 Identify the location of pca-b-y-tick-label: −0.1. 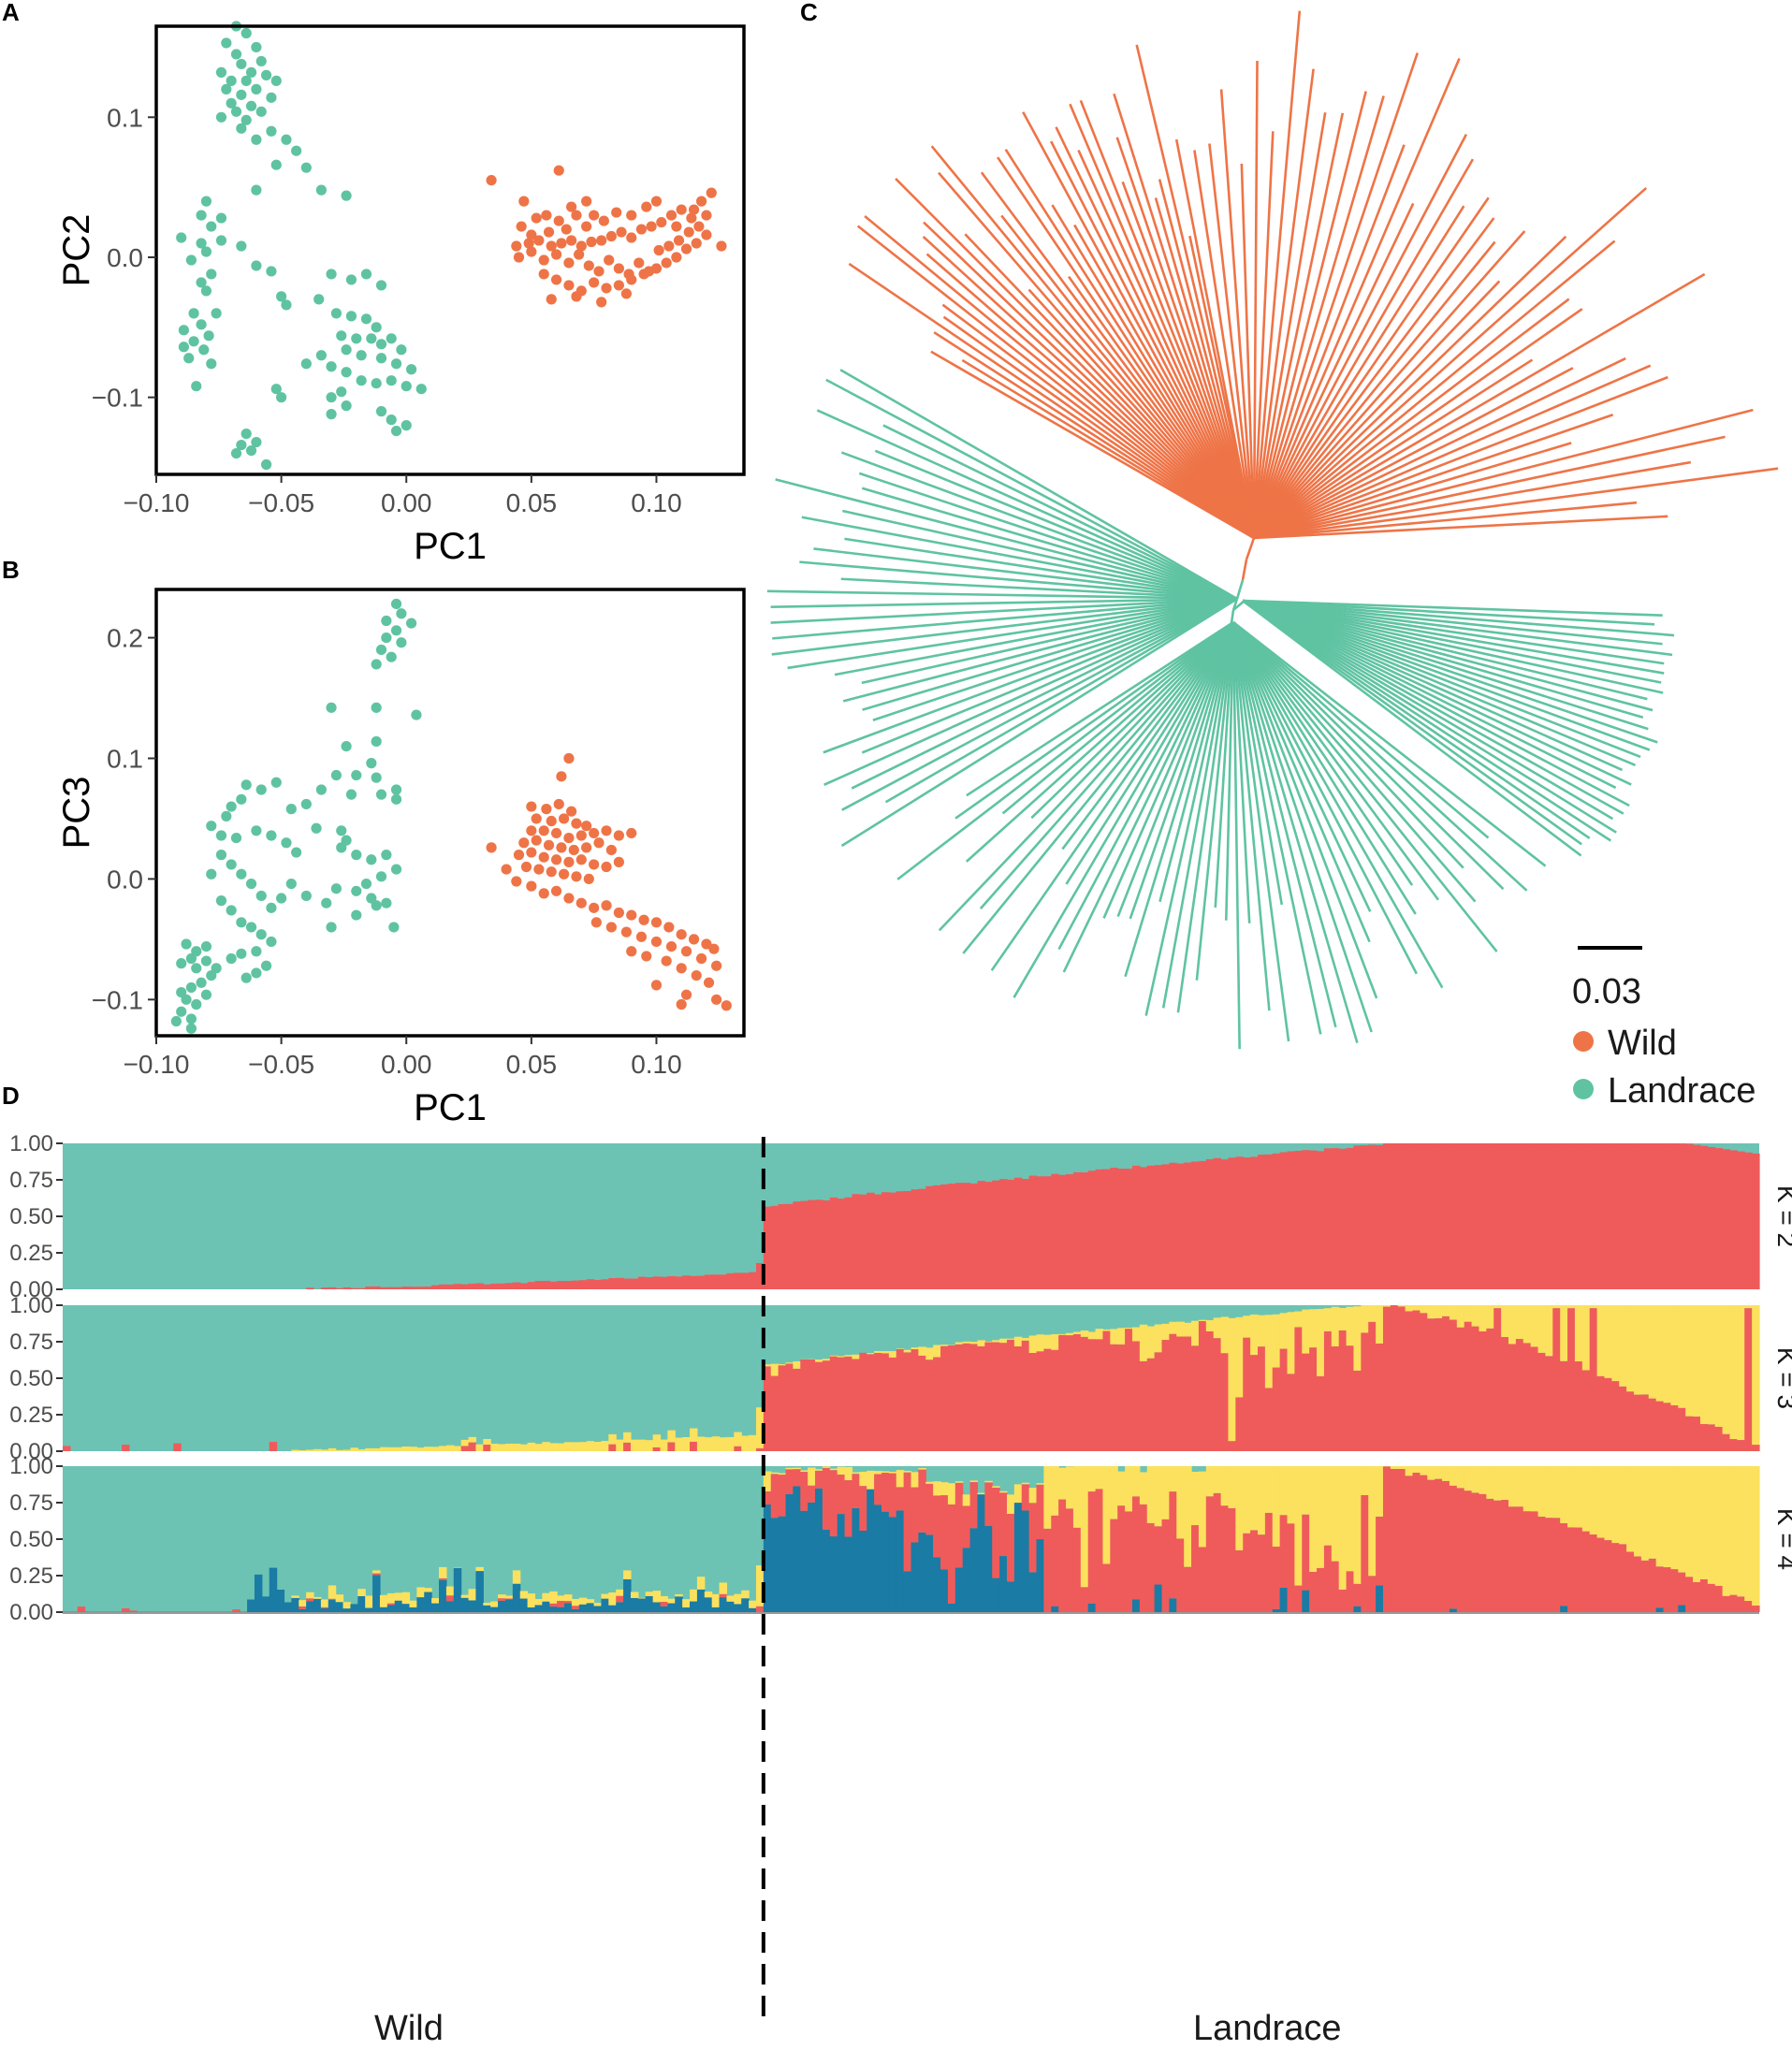
(117, 999).